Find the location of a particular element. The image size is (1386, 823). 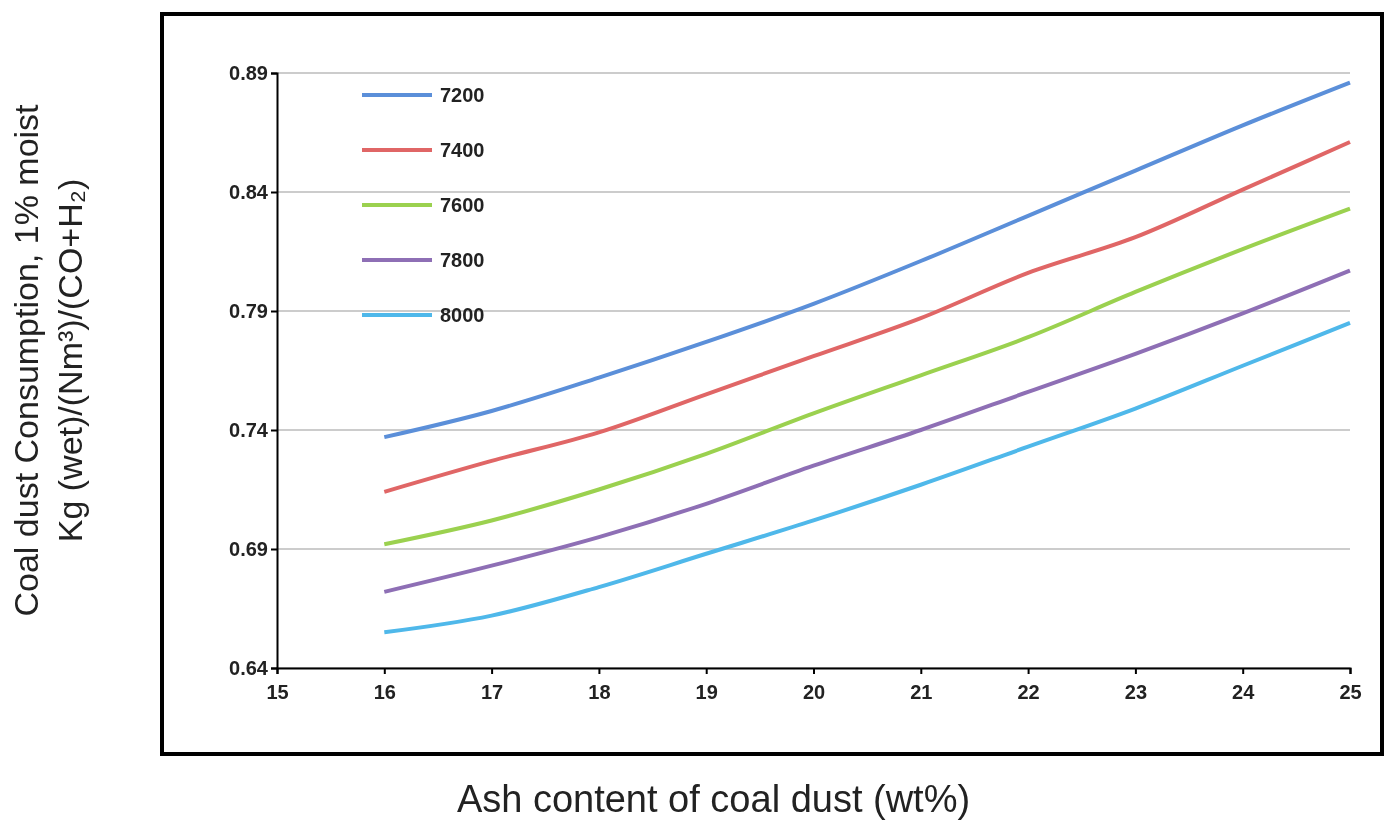

y-tick-label: 0.69 is located at coordinates (248, 548).